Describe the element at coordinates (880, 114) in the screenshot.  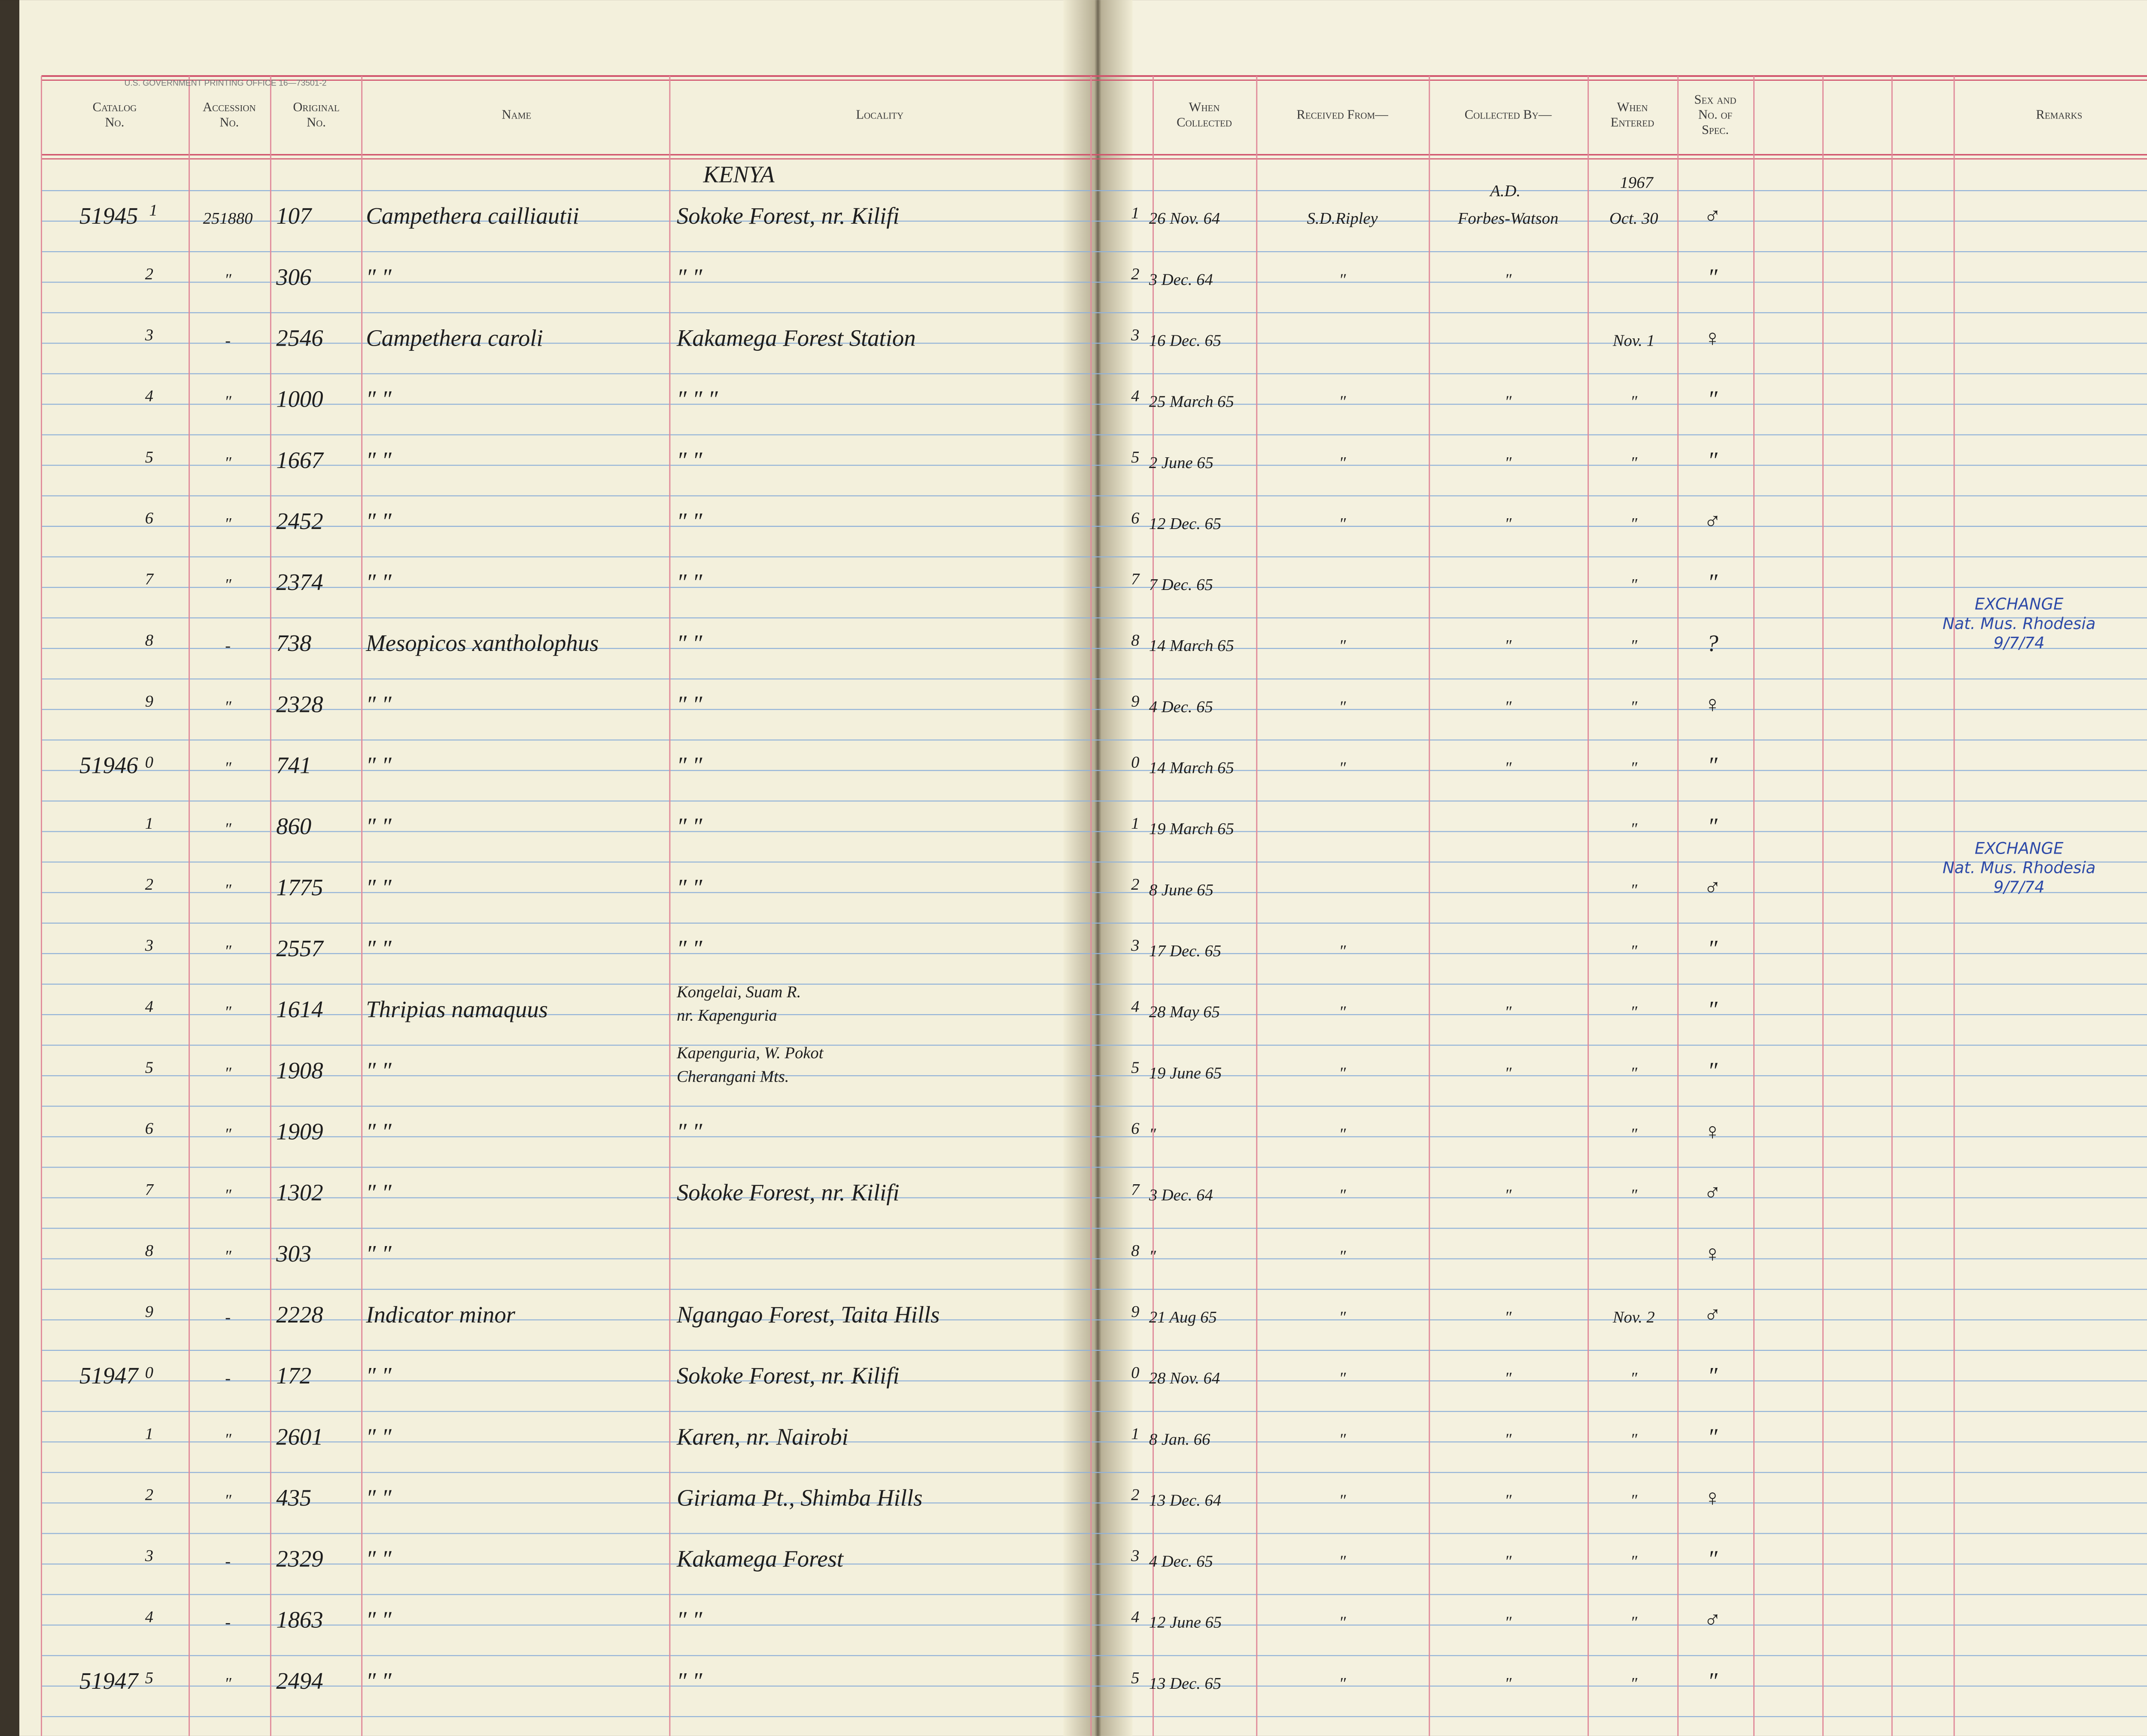
I see `column-header: Locality` at that location.